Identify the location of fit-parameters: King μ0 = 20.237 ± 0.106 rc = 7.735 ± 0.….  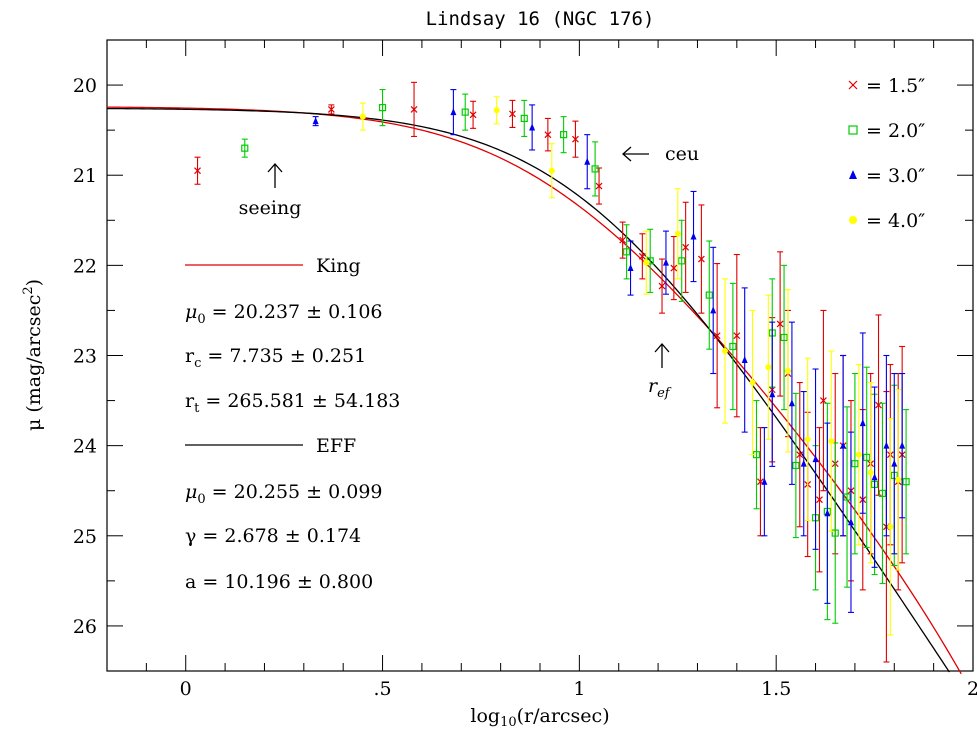
(292, 424).